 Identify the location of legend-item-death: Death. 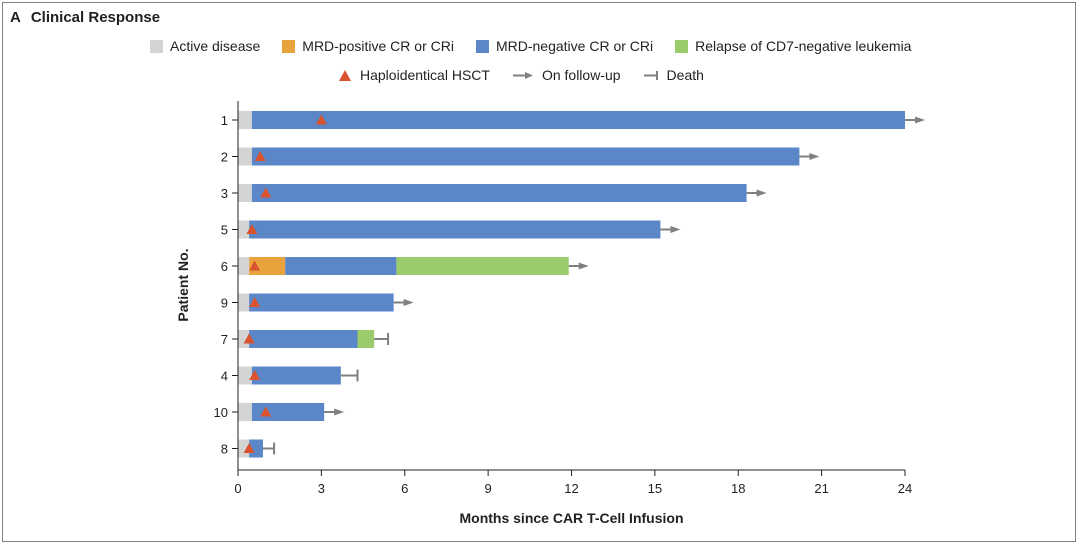
(673, 75).